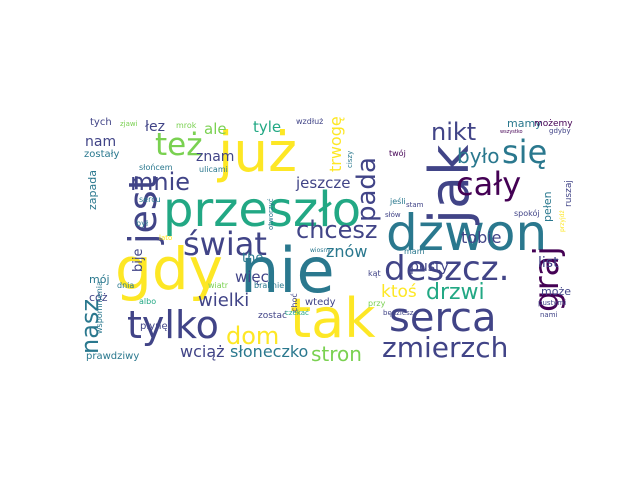  Describe the element at coordinates (225, 244) in the screenshot. I see `word-swiat: świat` at that location.